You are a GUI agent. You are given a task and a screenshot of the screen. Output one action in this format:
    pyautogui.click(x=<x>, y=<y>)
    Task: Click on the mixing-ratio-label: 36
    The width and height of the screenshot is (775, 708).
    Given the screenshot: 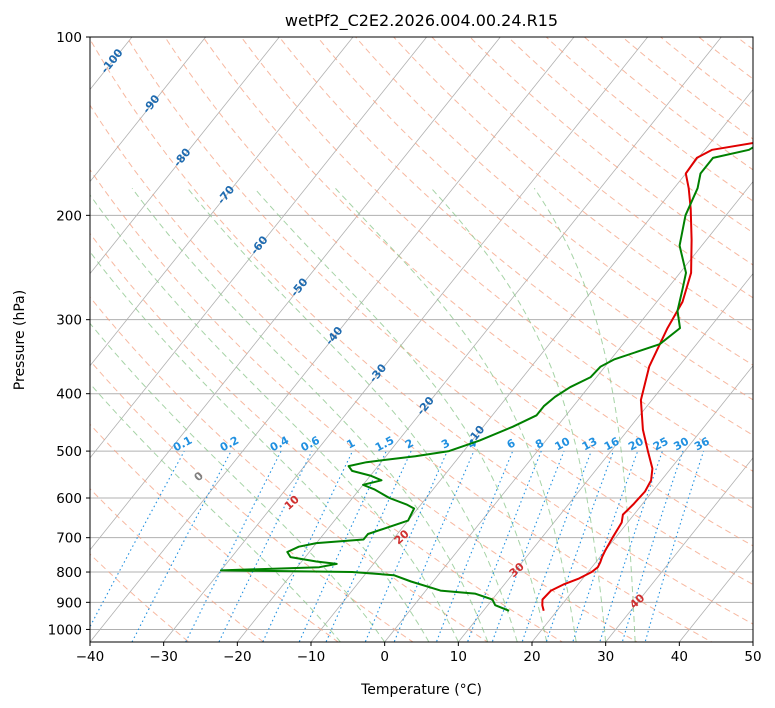 What is the action you would take?
    pyautogui.click(x=702, y=444)
    